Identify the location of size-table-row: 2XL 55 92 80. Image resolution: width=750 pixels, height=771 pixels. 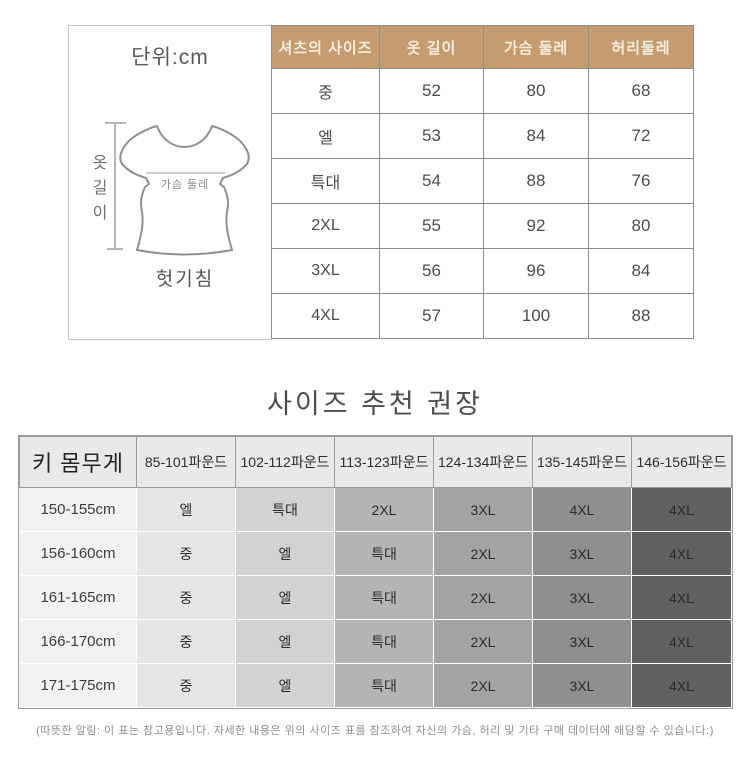
(482, 226).